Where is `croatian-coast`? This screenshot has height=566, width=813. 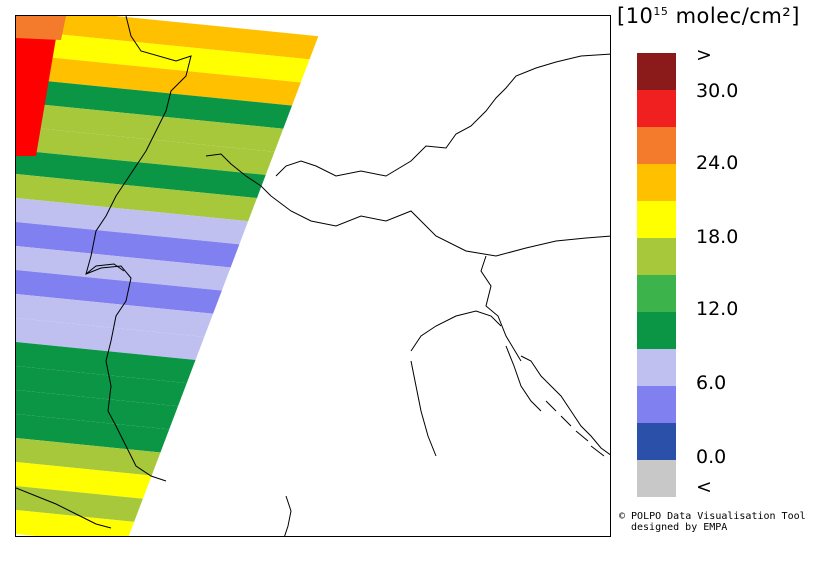 croatian-coast is located at coordinates (565, 405).